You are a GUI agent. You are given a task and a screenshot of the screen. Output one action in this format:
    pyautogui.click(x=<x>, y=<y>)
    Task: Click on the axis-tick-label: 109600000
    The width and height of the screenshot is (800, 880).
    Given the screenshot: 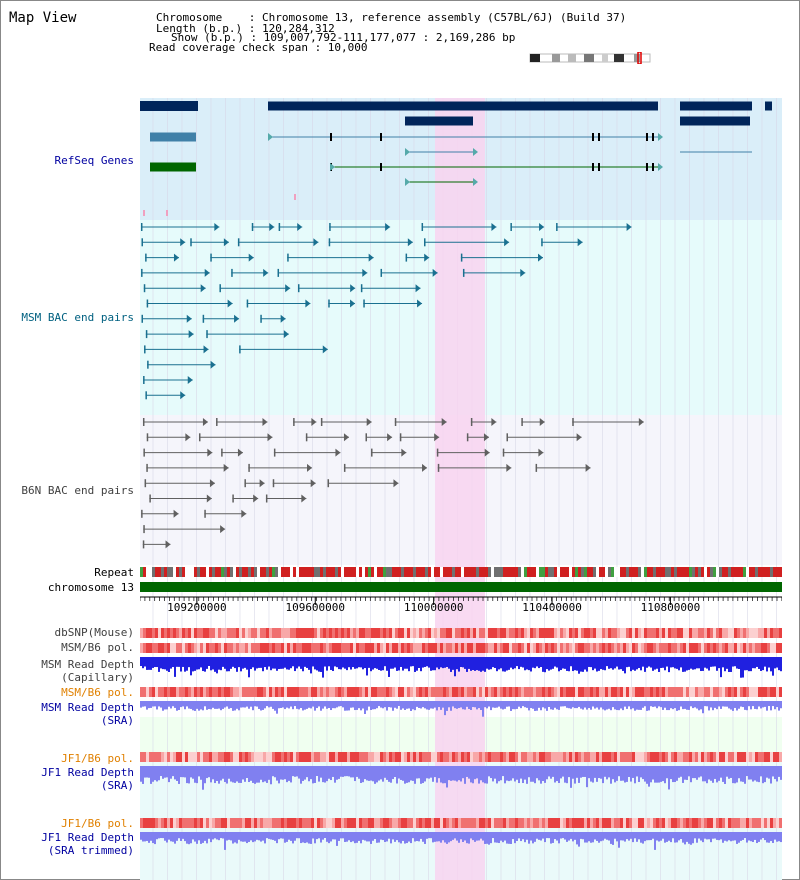 What is the action you would take?
    pyautogui.click(x=315, y=607)
    